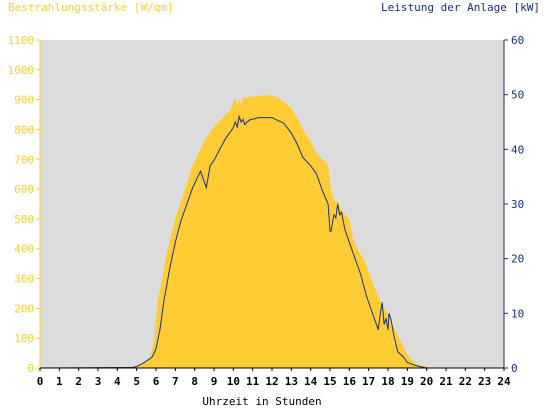 This screenshot has width=544, height=408. I want to click on y-right-tick-label: 40, so click(517, 149).